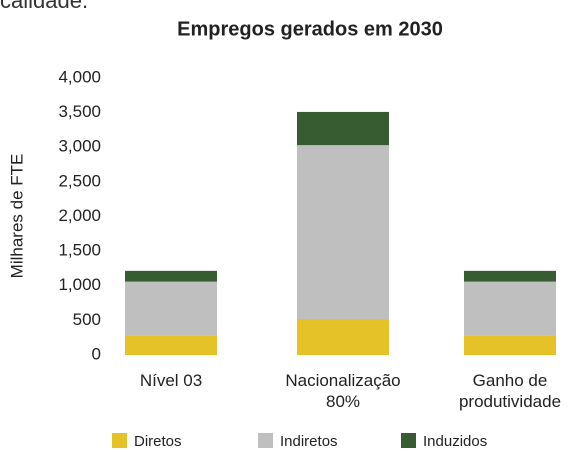 The image size is (576, 452). Describe the element at coordinates (310, 29) in the screenshot. I see `chart-title: Empregos gerados em 2030` at that location.